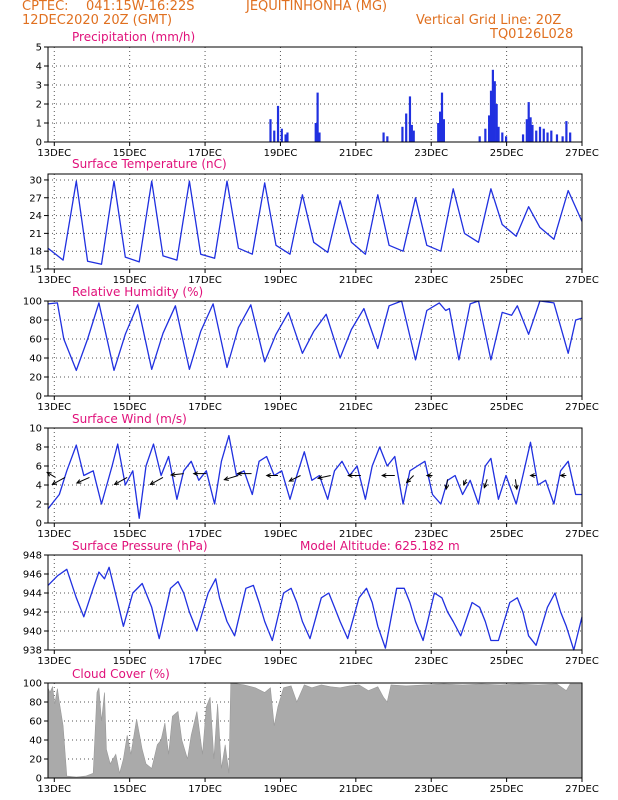  Describe the element at coordinates (129, 419) in the screenshot. I see `panel-title: Surface Wind (m/s)` at that location.